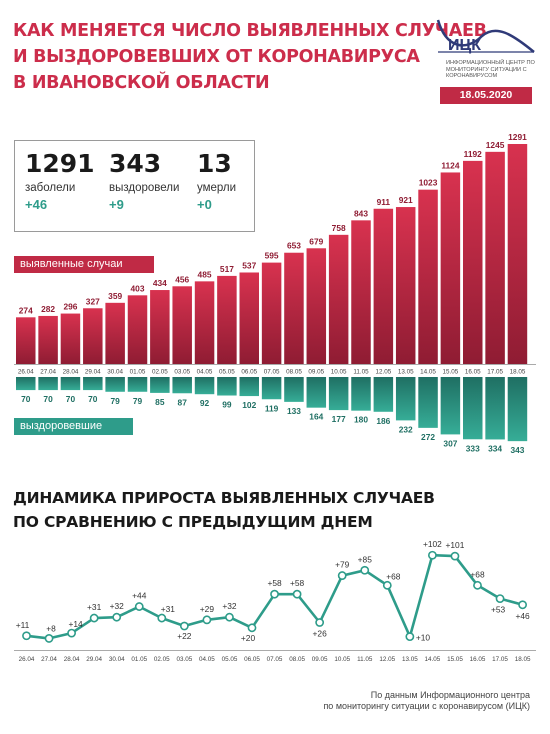 This screenshot has width=550, height=734. Describe the element at coordinates (250, 31) in the screenshot. I see `page-title-line-1: Как меняется число выявленных случаев` at that location.